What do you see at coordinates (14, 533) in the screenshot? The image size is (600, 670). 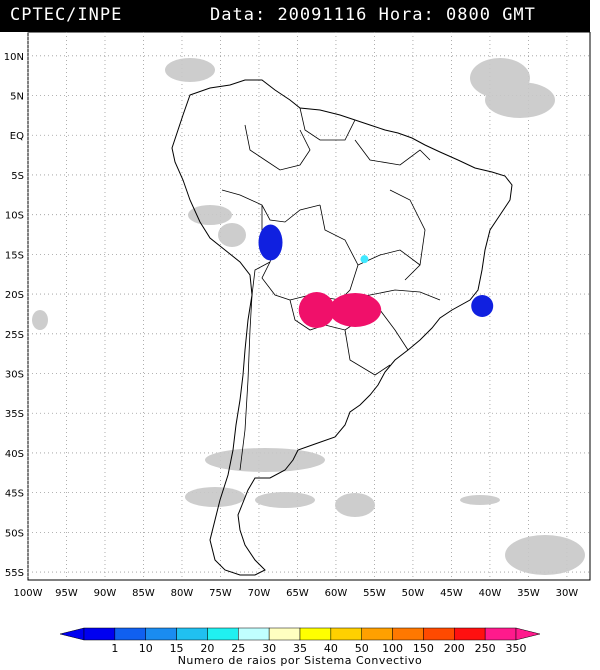 I see `latitude-tick-label: 50S` at bounding box center [14, 533].